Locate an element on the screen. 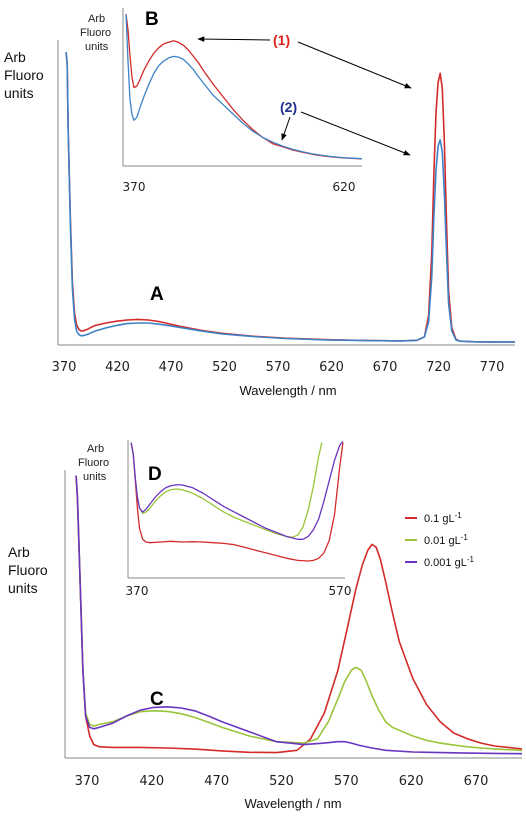 The image size is (526, 831). chart-b-ticks: 370 620 is located at coordinates (239, 187).